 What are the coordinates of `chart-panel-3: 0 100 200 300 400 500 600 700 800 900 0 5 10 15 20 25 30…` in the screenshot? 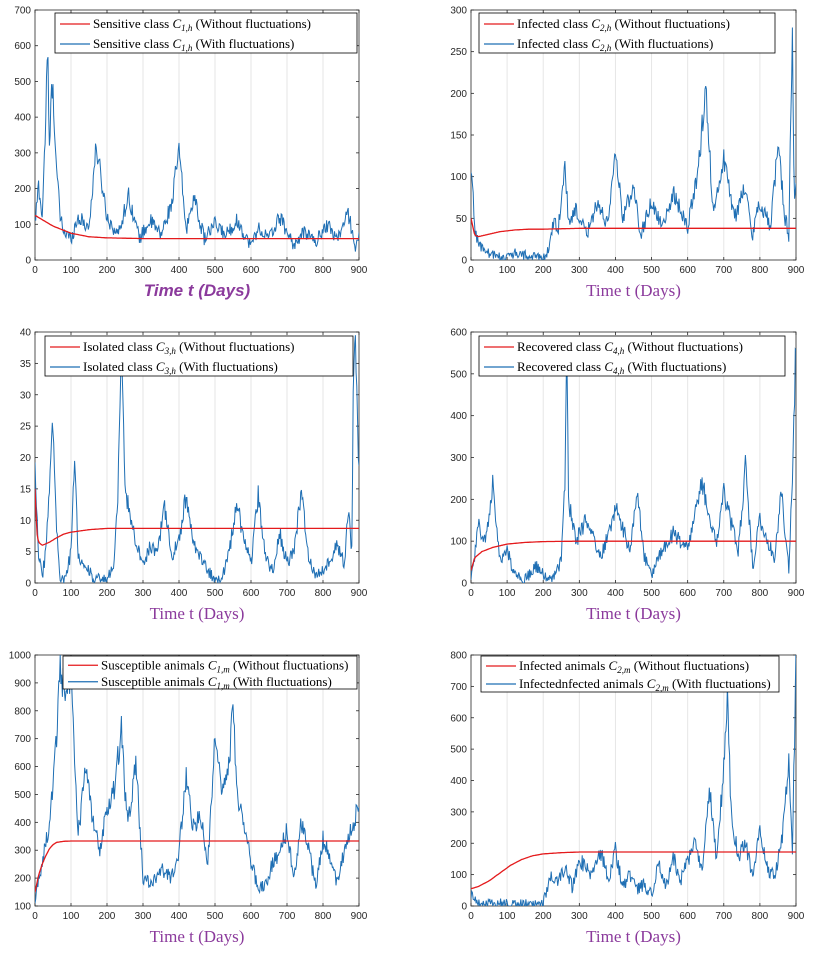 It's located at (194, 476).